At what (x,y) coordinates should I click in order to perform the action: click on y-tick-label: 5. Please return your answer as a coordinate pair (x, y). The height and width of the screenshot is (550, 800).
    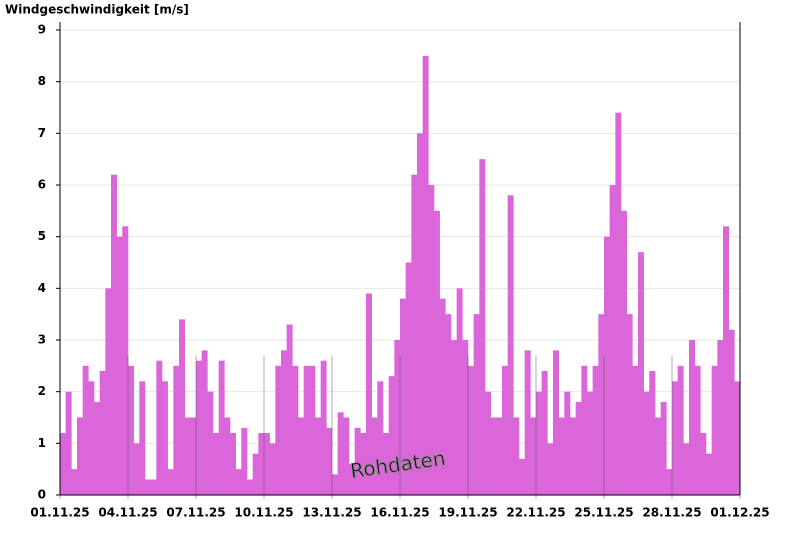
    Looking at the image, I should click on (42, 236).